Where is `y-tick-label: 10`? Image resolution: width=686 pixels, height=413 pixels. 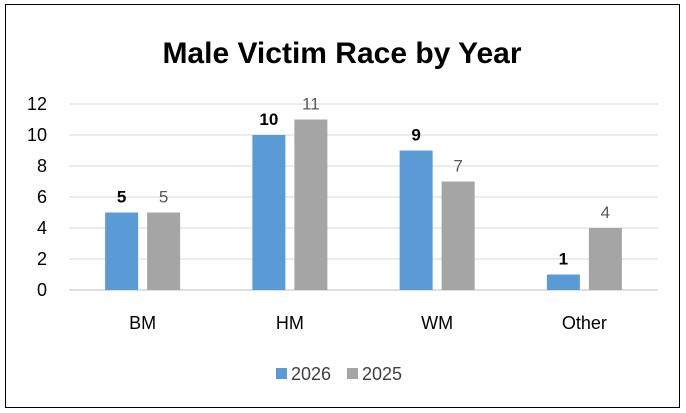 y-tick-label: 10 is located at coordinates (37, 135).